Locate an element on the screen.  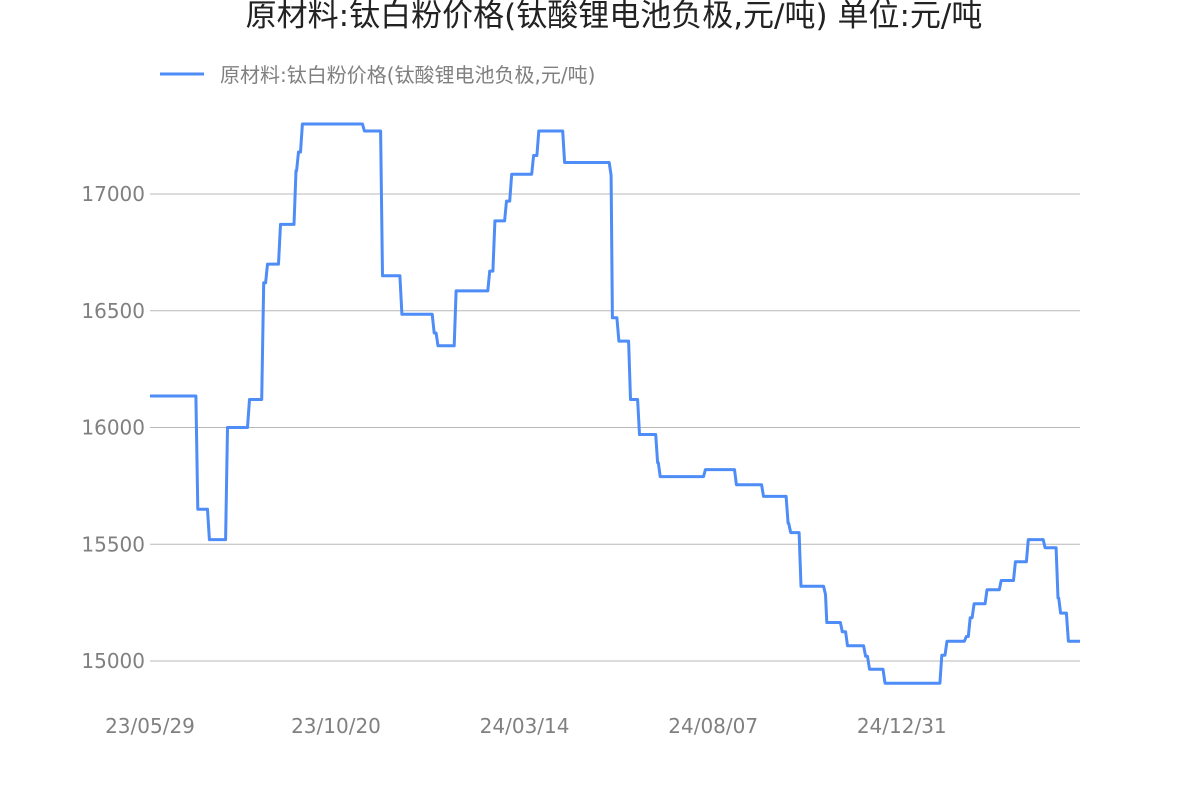
y-tick-label: 17000 is located at coordinates (113, 194).